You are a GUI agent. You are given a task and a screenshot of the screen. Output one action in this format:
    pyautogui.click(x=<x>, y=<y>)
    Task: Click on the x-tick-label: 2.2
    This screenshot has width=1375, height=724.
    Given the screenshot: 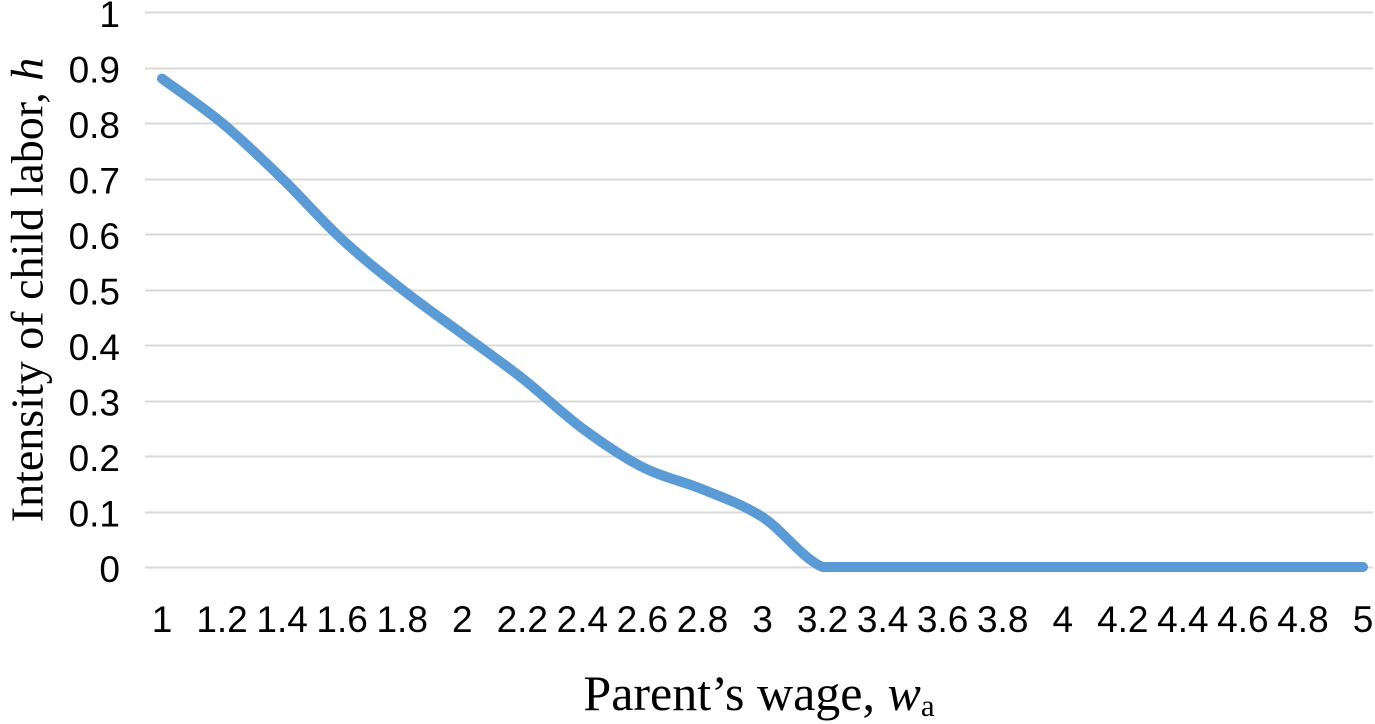 What is the action you would take?
    pyautogui.click(x=522, y=619)
    